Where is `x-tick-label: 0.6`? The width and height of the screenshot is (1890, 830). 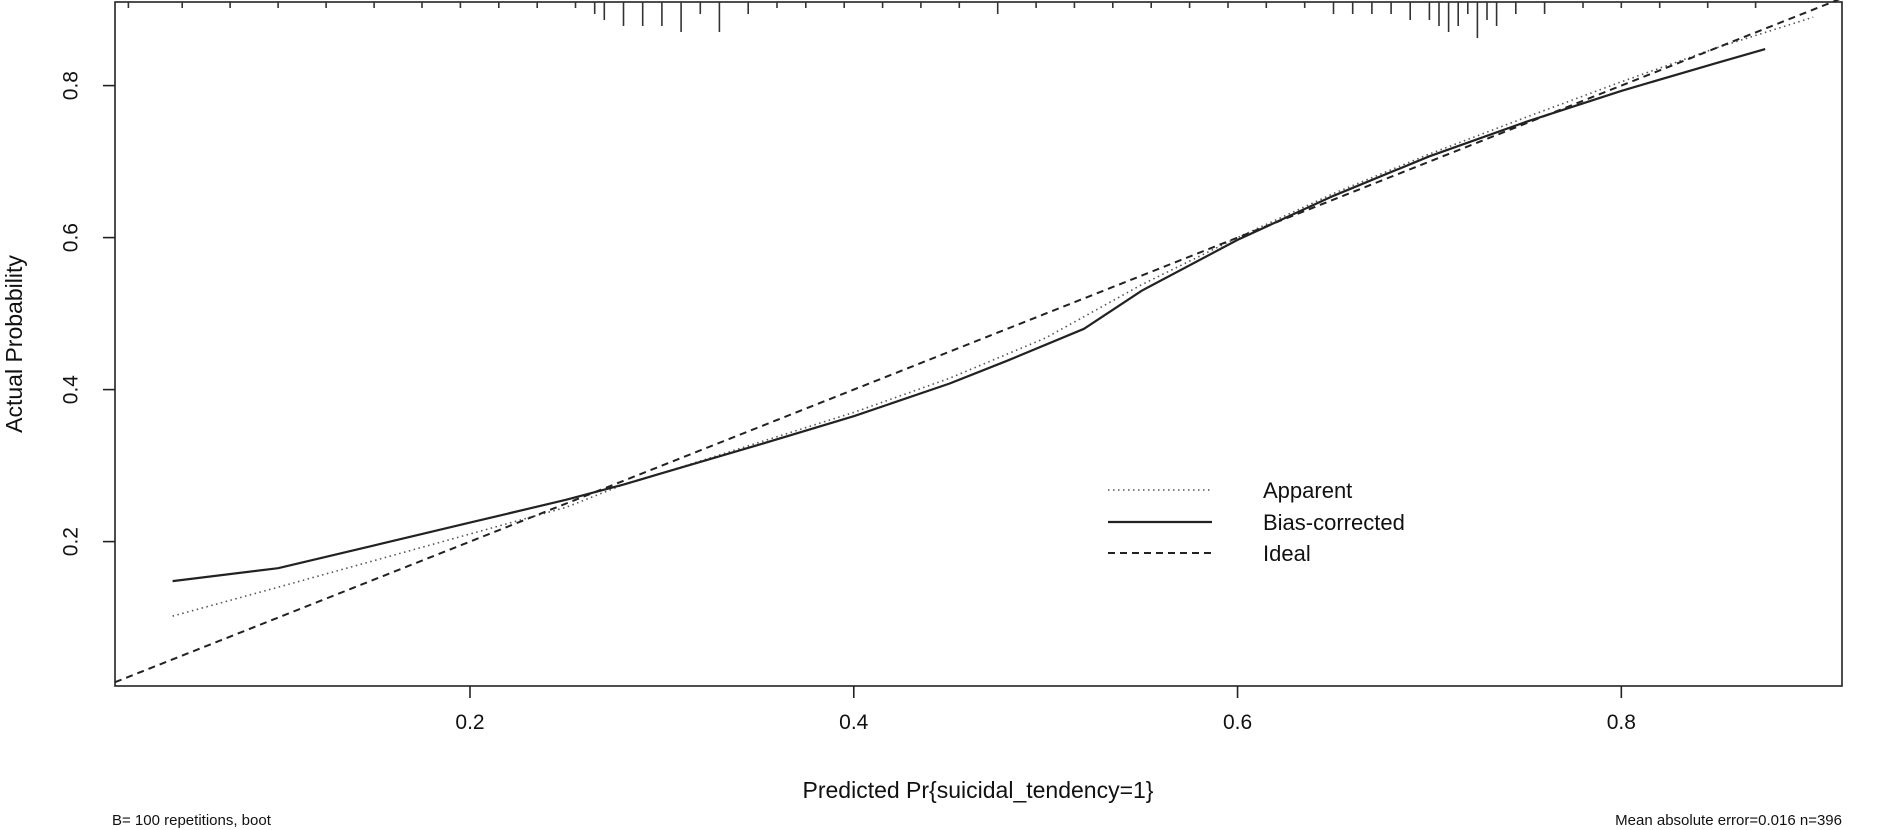
x-tick-label: 0.6 is located at coordinates (1237, 722).